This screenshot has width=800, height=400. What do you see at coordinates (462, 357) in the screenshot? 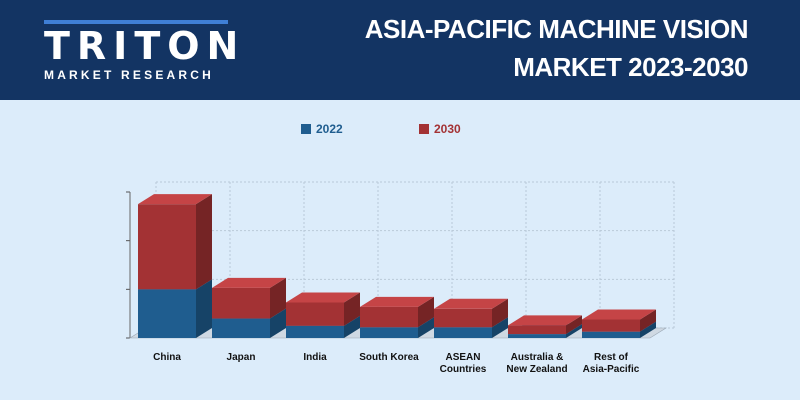
I see `category-label-line: ASEAN` at bounding box center [462, 357].